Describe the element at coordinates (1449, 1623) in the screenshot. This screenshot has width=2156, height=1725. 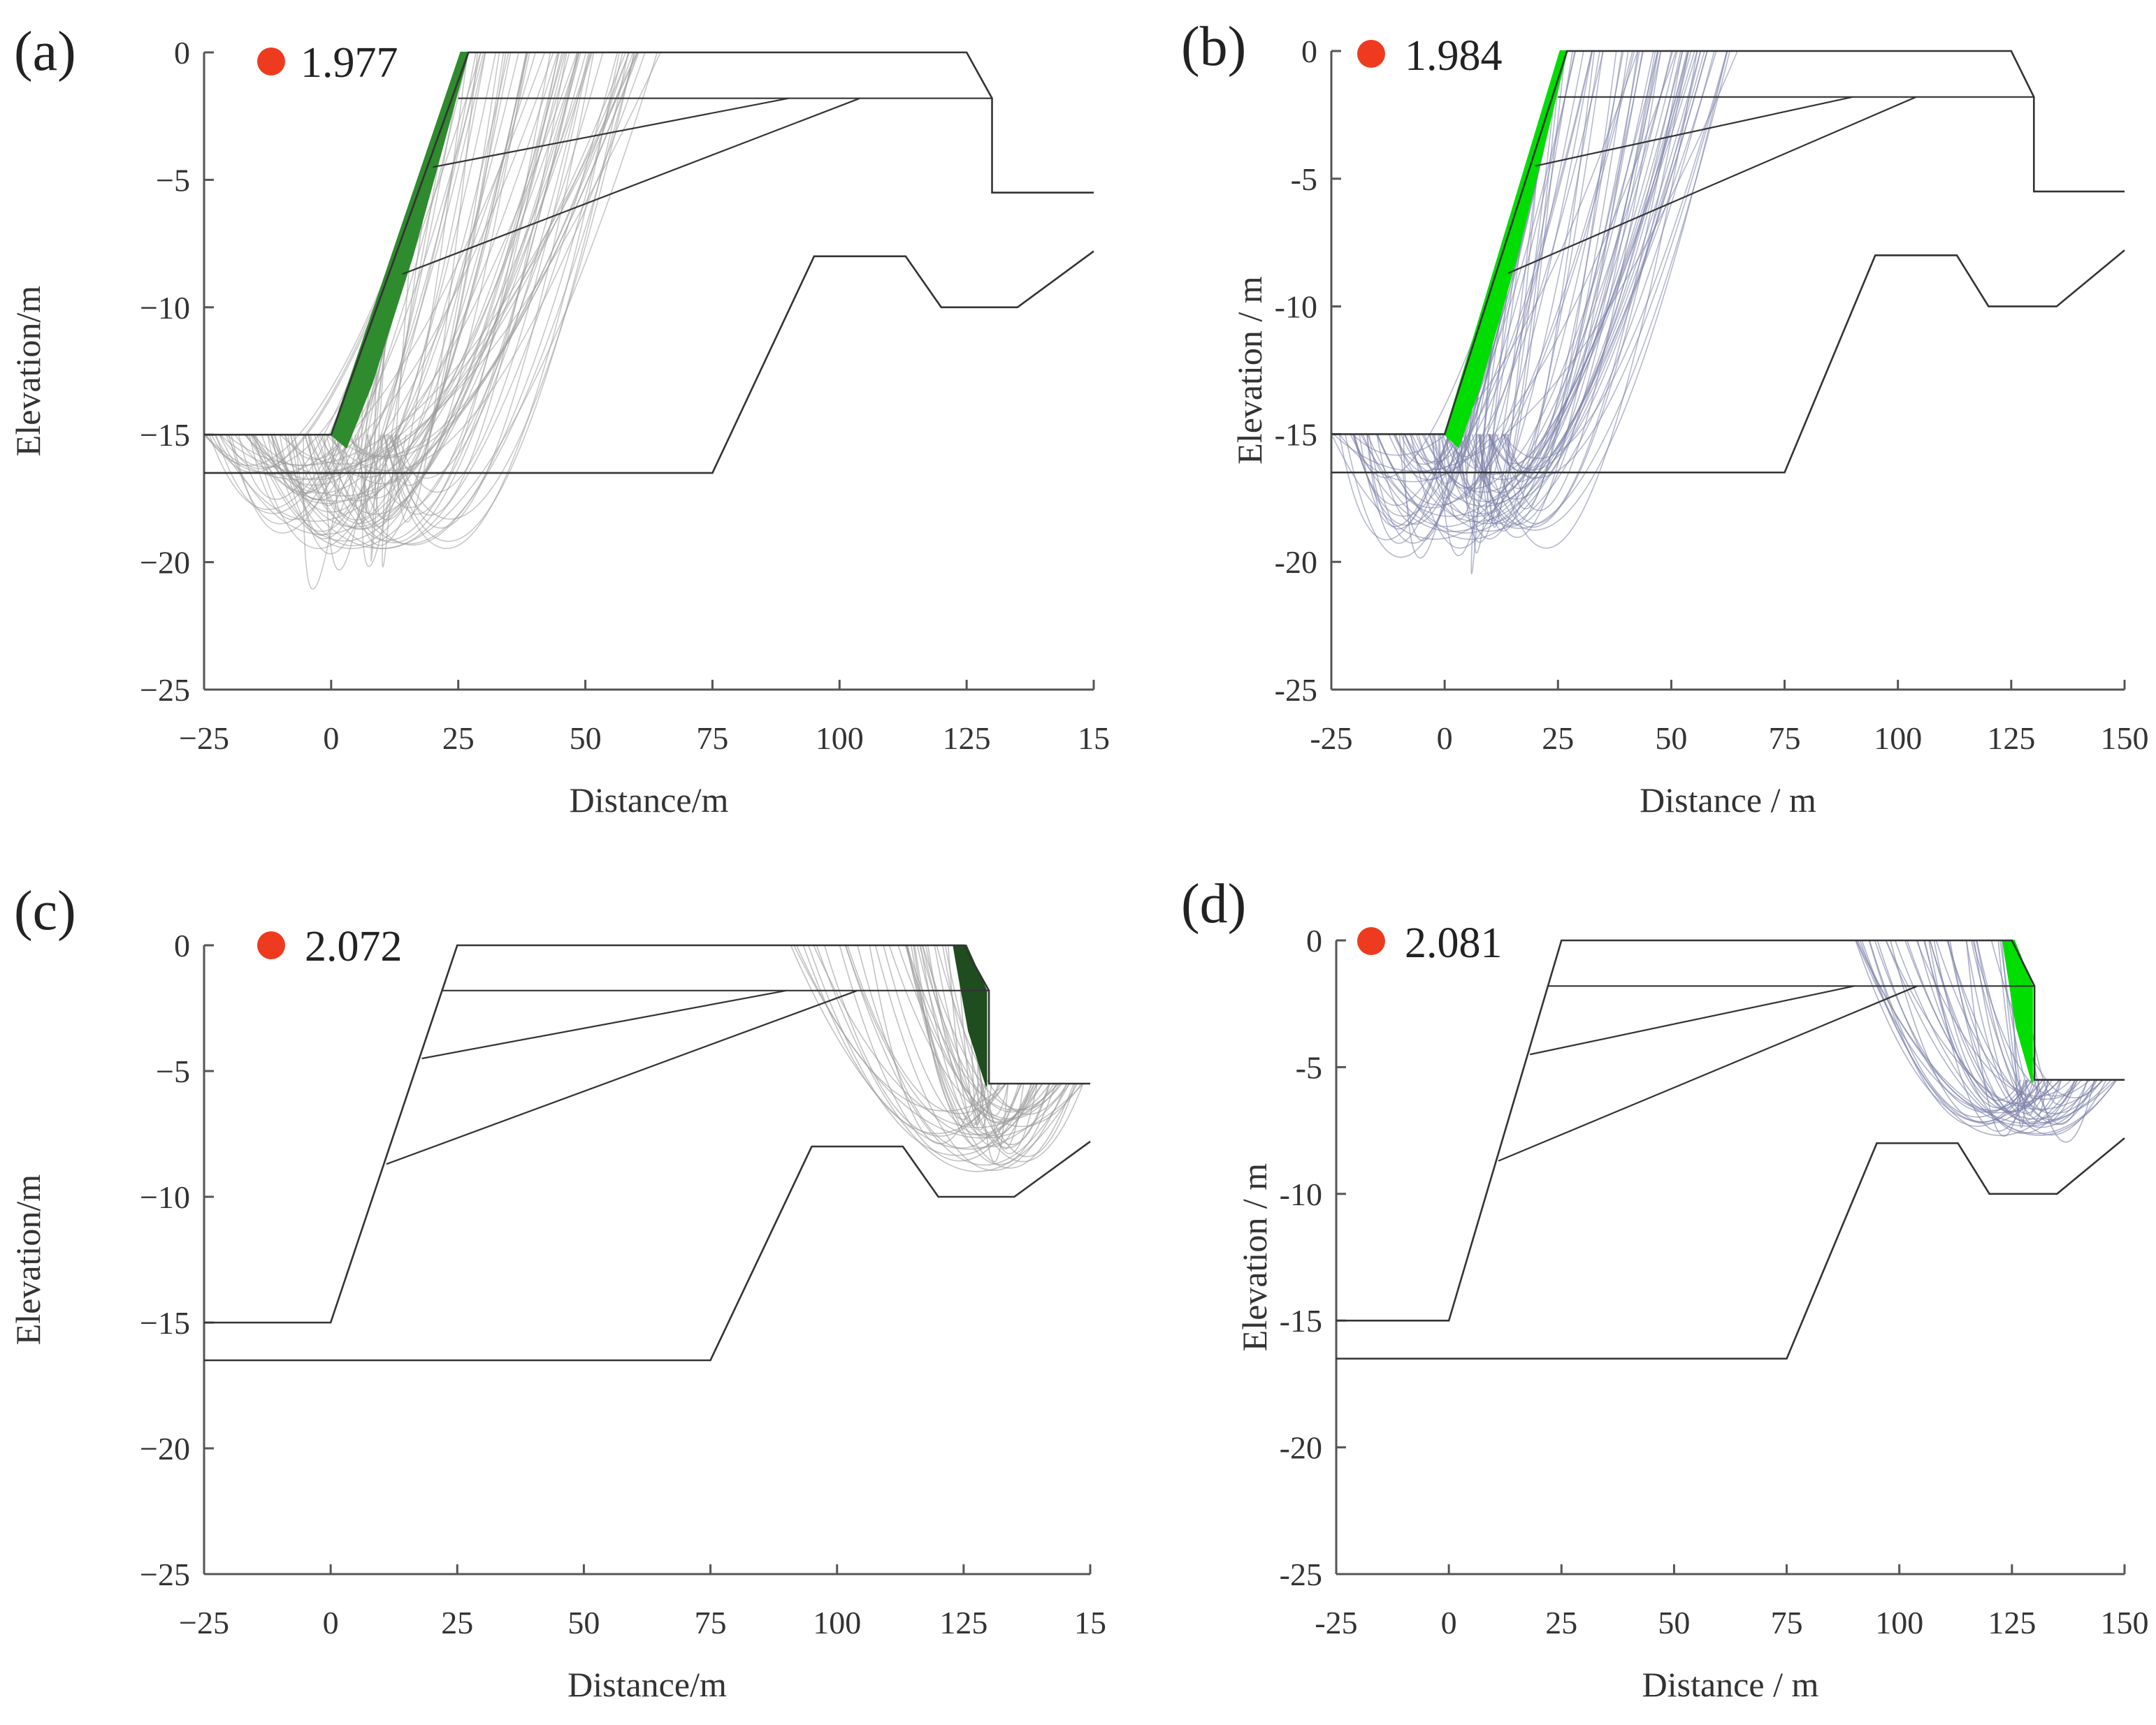
I see `x-tick-label: 0` at that location.